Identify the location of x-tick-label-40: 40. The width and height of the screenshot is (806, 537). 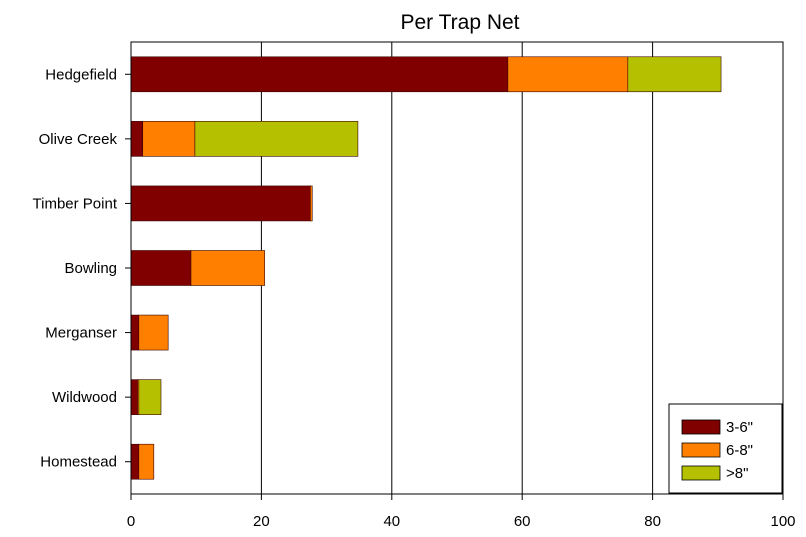
(391, 521).